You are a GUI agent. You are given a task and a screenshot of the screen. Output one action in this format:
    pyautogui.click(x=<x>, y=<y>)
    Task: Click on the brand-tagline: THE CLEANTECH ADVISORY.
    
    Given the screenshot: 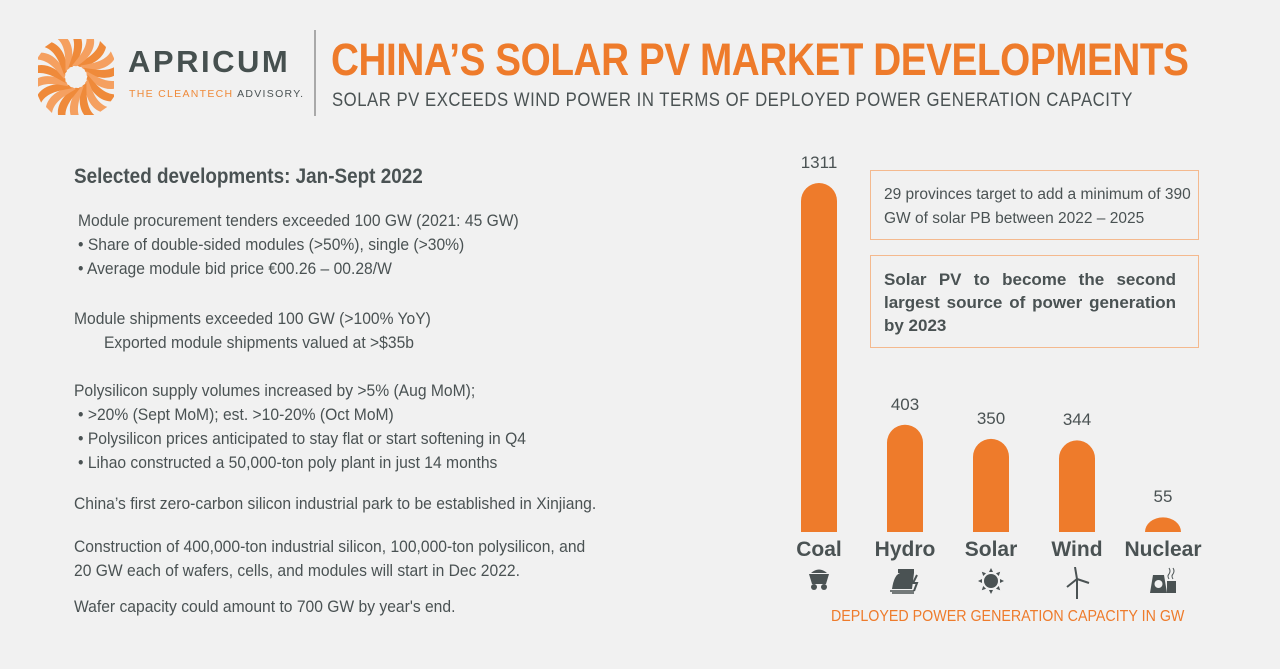 What is the action you would take?
    pyautogui.click(x=216, y=94)
    